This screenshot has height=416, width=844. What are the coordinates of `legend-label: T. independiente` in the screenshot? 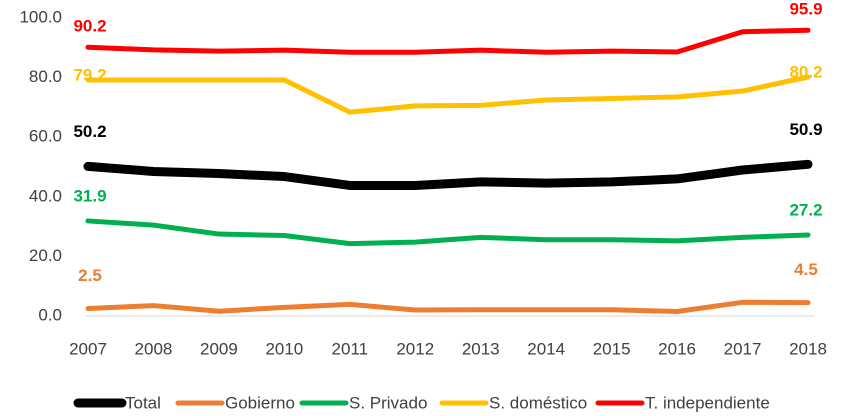 It's located at (707, 402).